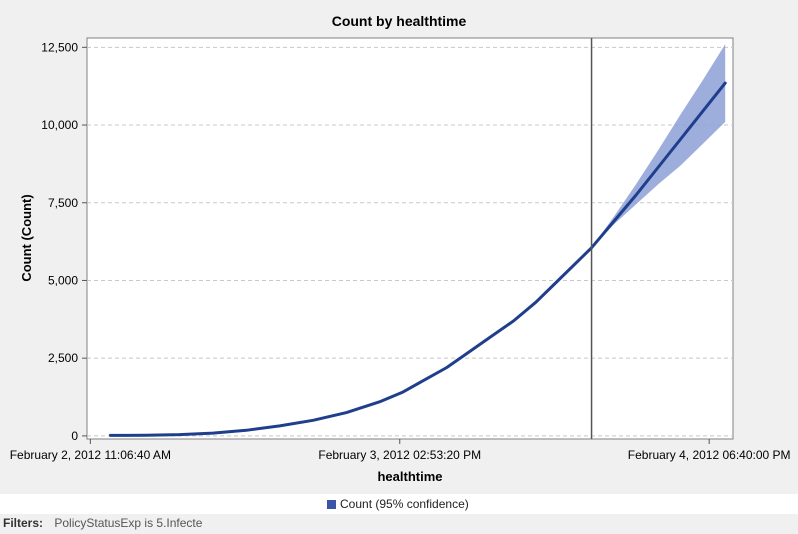  What do you see at coordinates (59, 47) in the screenshot?
I see `y-tick-label: 12,500` at bounding box center [59, 47].